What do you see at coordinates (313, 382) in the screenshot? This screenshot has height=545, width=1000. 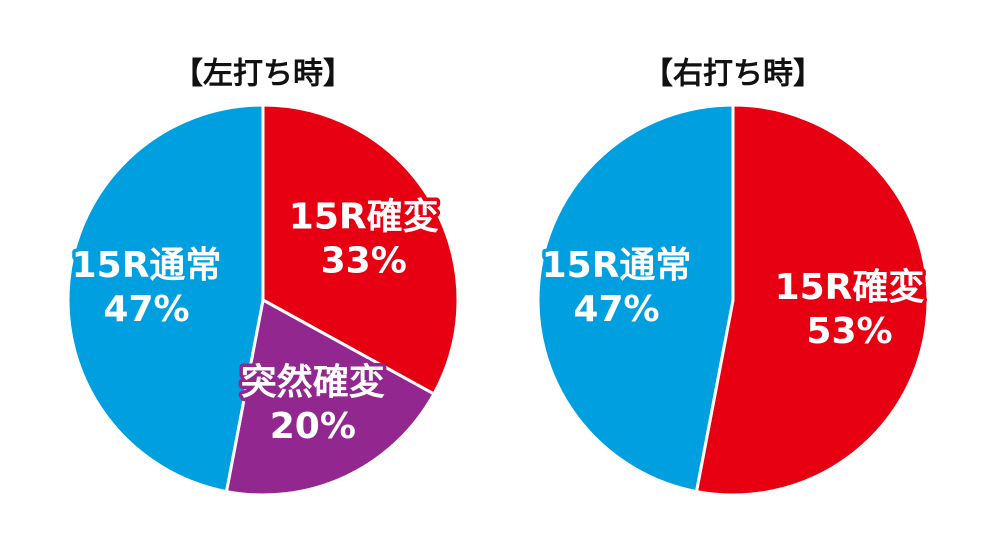 I see `slice-label: 突然確変` at bounding box center [313, 382].